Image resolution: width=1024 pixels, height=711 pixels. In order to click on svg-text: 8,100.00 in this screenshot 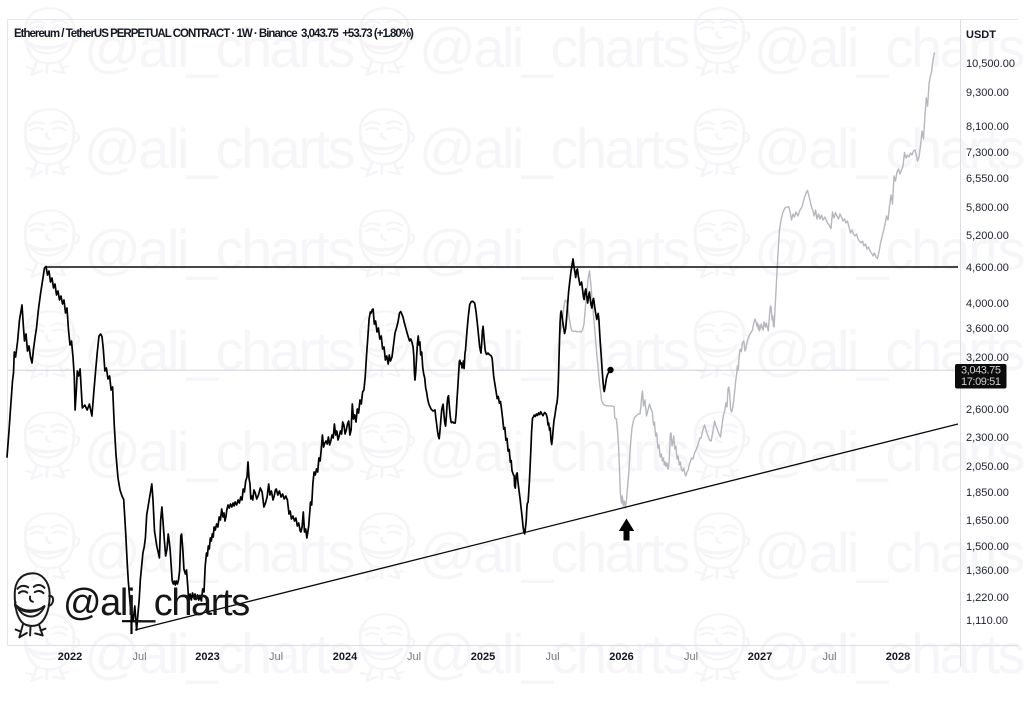, I will do `click(987, 127)`.